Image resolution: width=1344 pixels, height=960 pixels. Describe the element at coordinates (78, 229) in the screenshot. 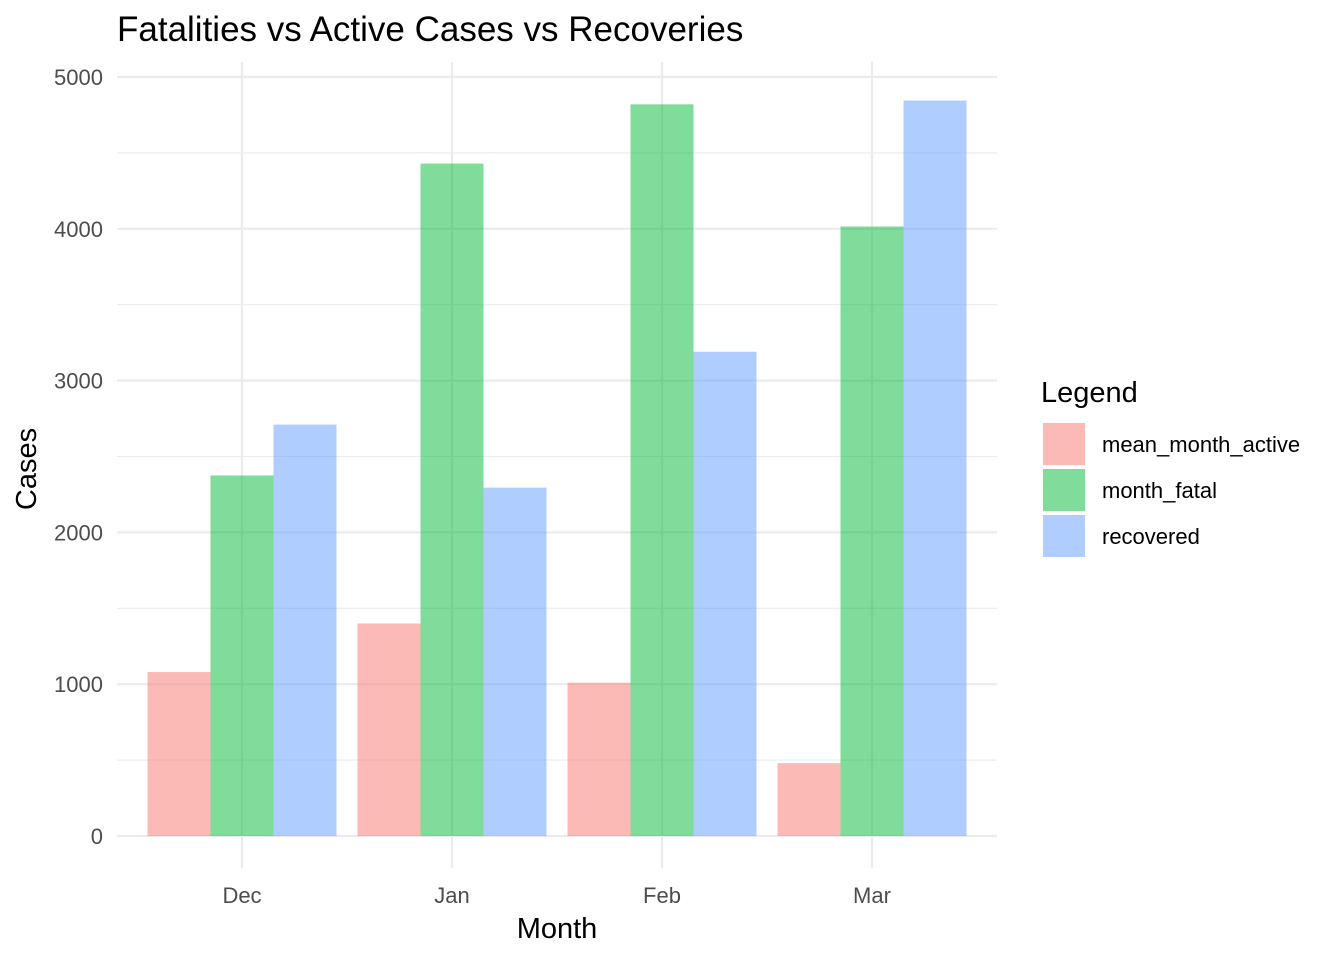

I see `y-tick-label: 4000` at that location.